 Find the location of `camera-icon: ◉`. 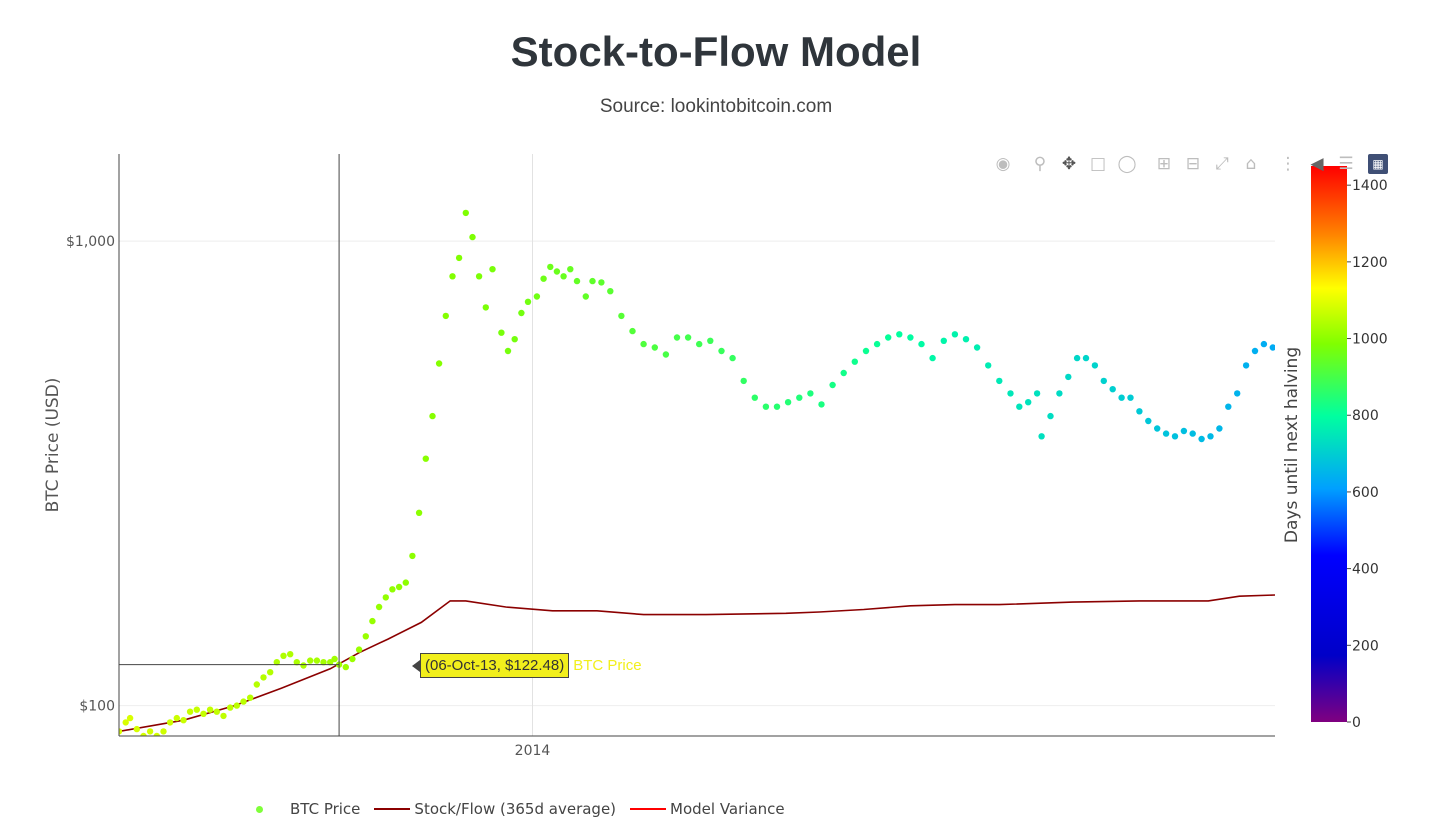

camera-icon: ◉ is located at coordinates (1003, 164).